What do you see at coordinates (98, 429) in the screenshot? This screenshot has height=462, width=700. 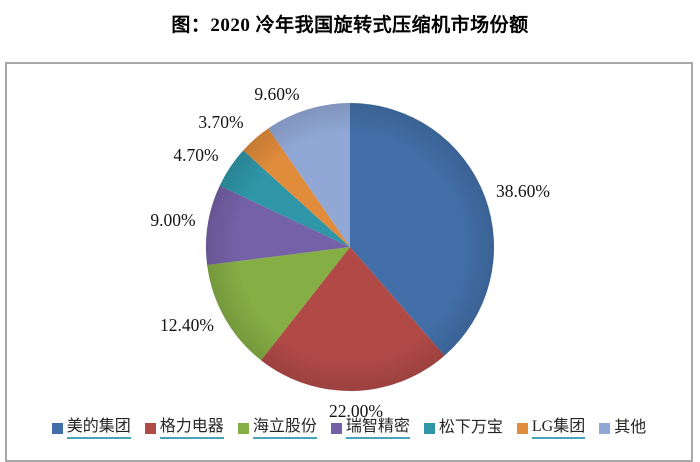 I see `legend-label-midea: 美的集团` at bounding box center [98, 429].